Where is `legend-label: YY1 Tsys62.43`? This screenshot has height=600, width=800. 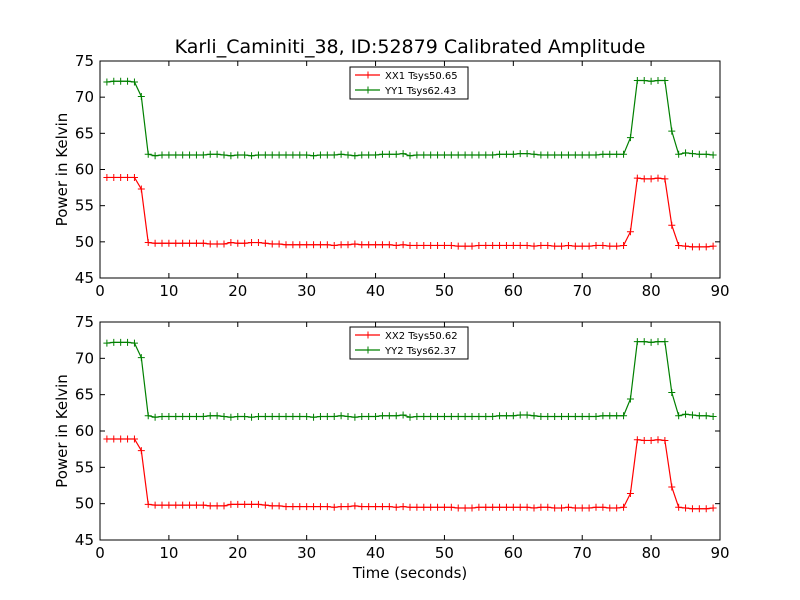 legend-label: YY1 Tsys62.43 is located at coordinates (420, 91).